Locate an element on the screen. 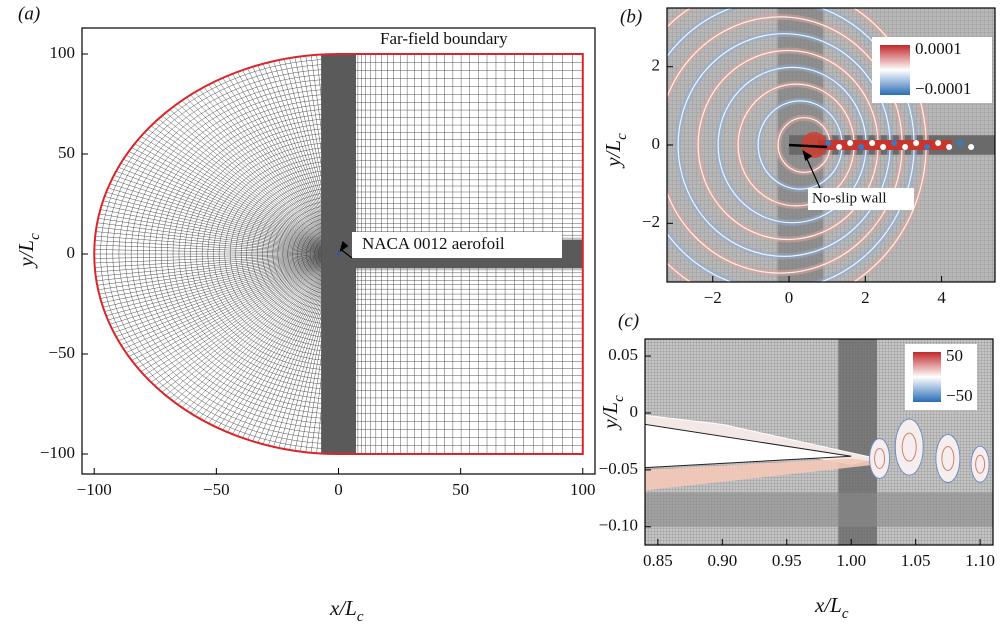 The image size is (1003, 634). x-tick-label: −2 is located at coordinates (713, 297).